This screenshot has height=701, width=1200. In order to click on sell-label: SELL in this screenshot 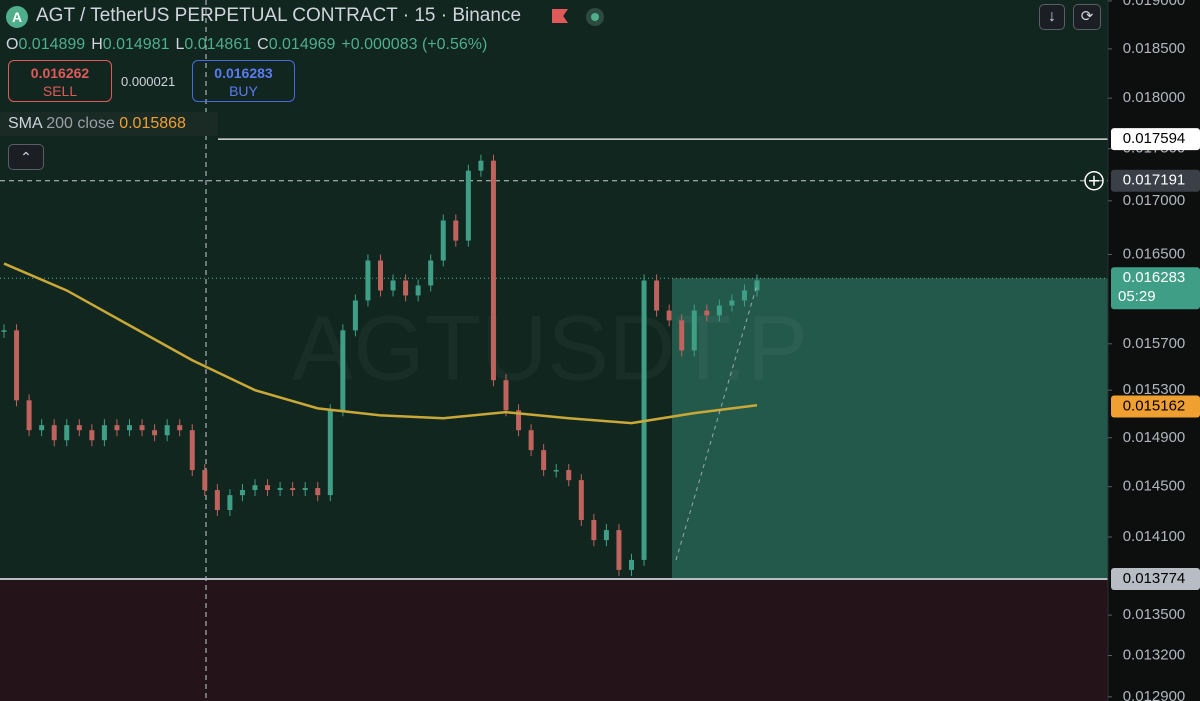, I will do `click(60, 91)`.